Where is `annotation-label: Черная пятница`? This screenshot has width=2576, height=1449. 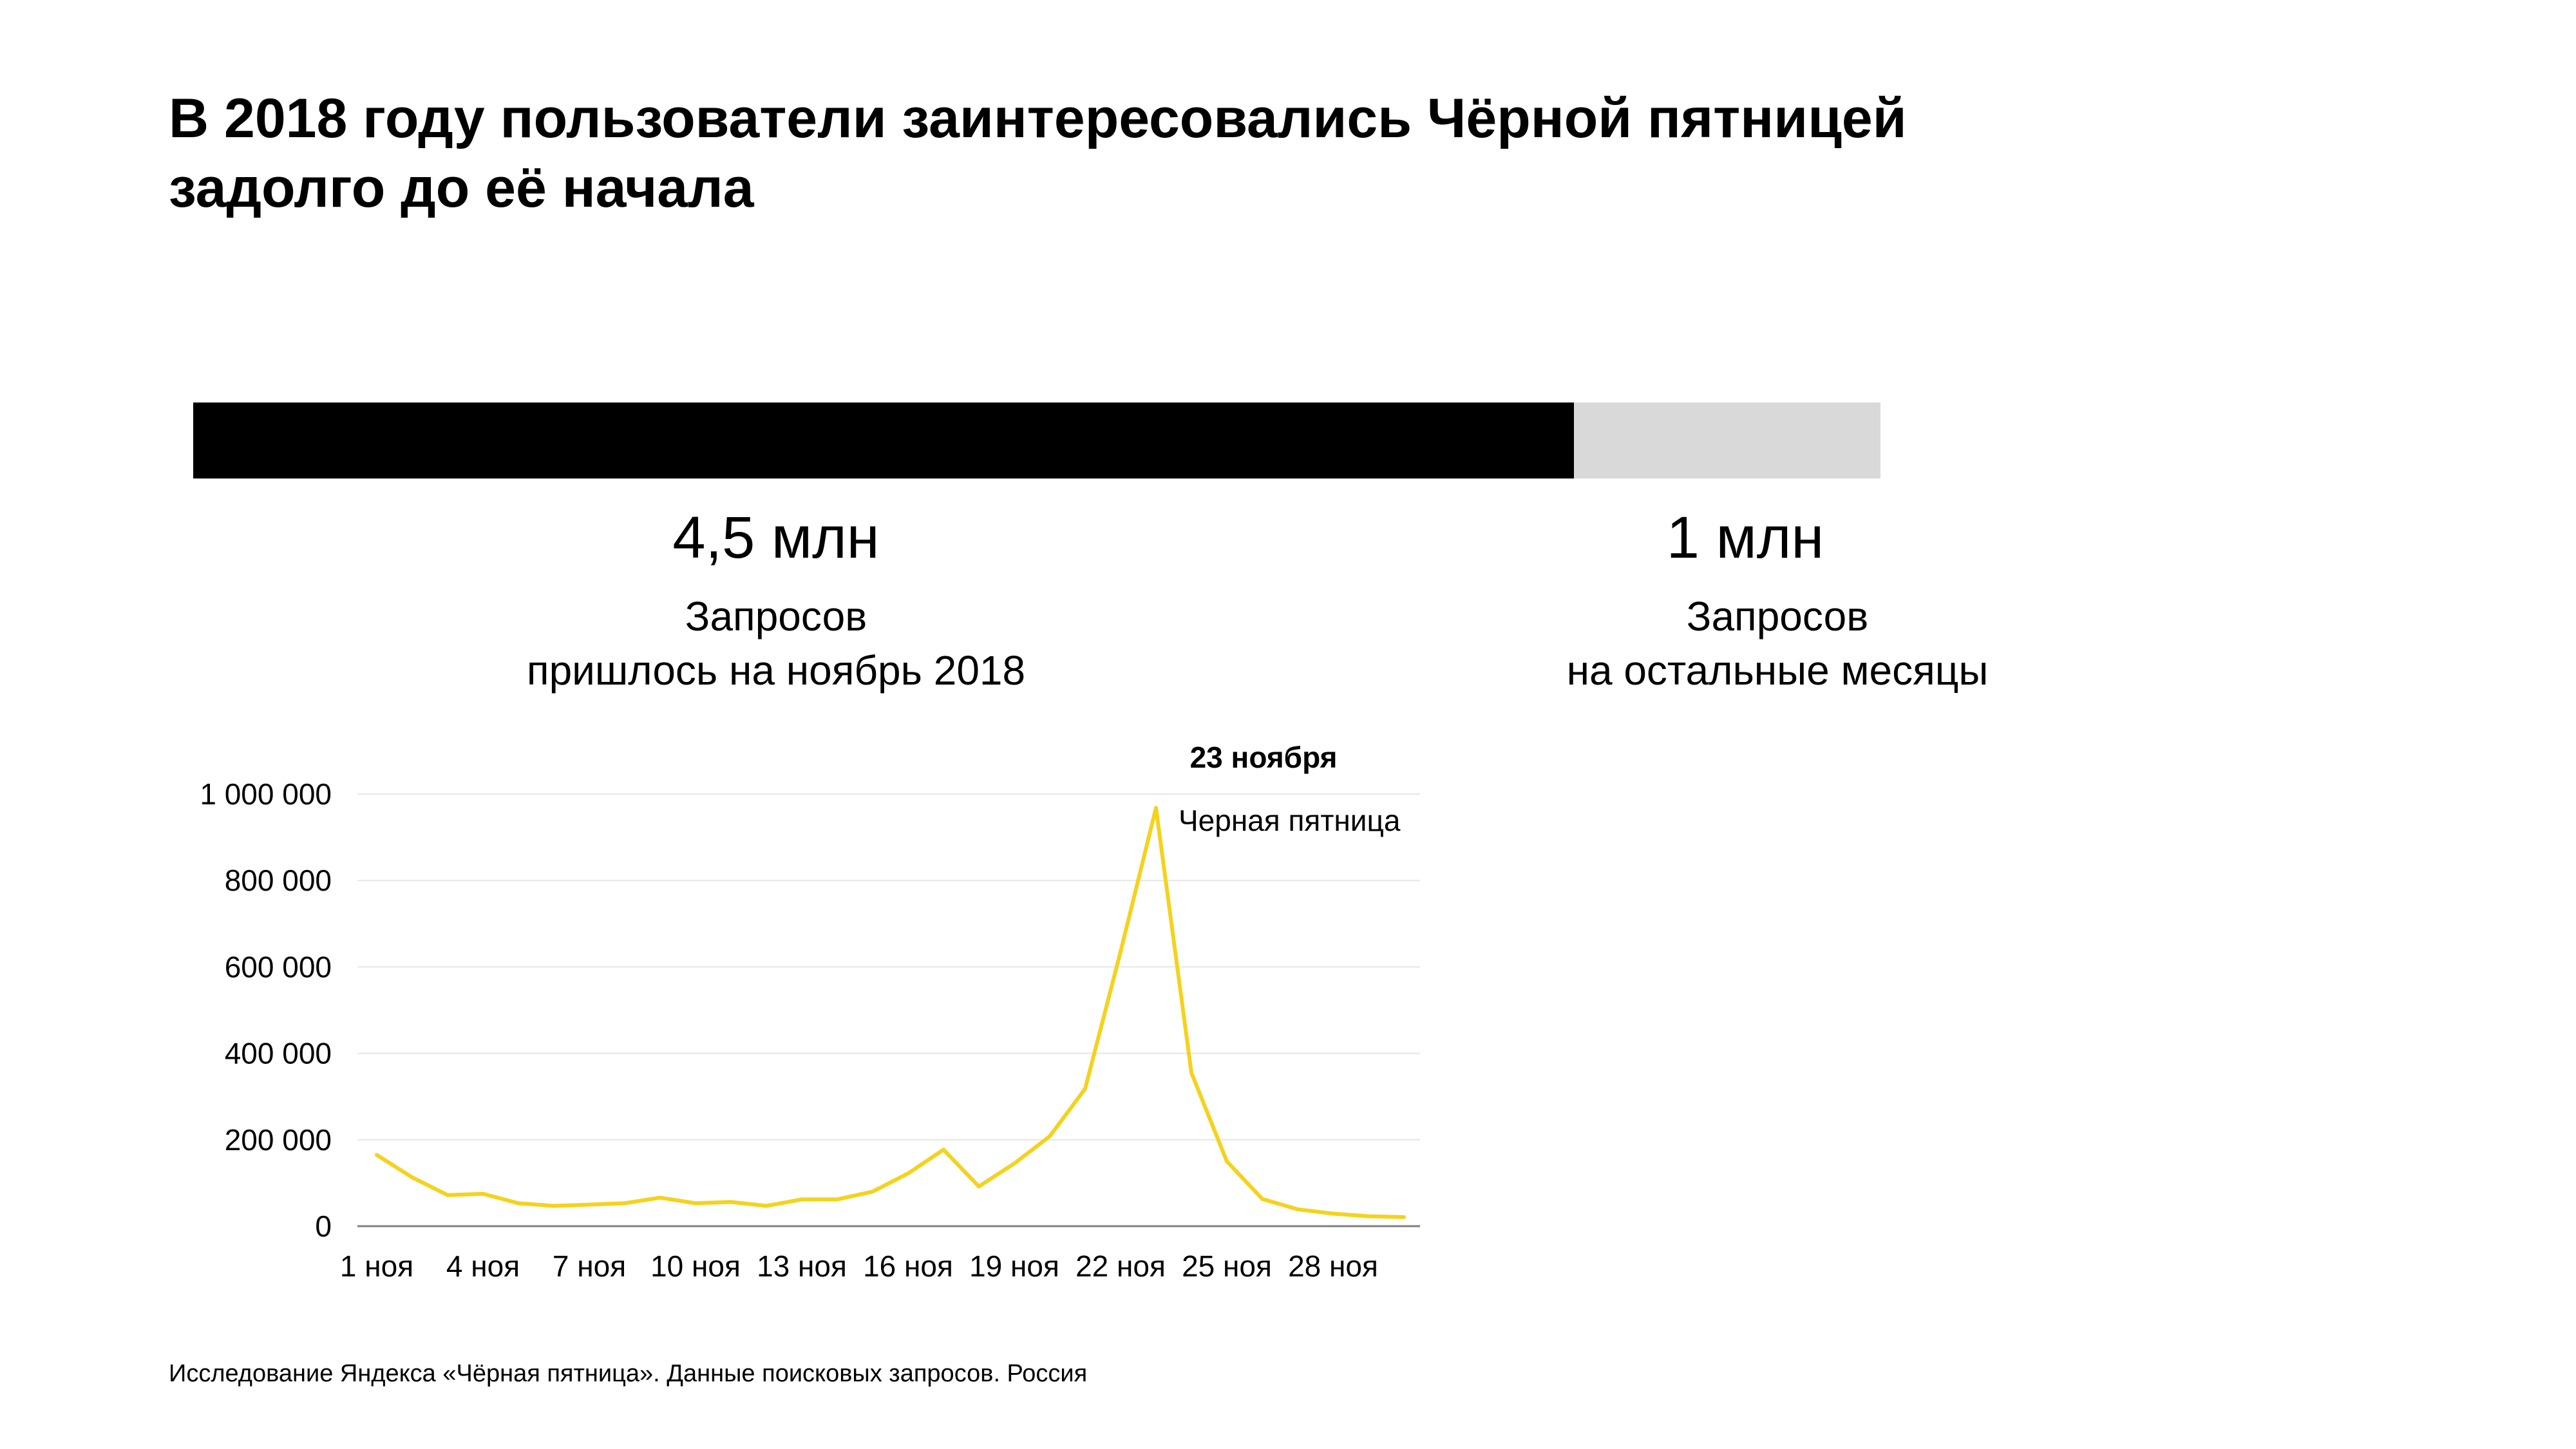 annotation-label: Черная пятница is located at coordinates (1290, 820).